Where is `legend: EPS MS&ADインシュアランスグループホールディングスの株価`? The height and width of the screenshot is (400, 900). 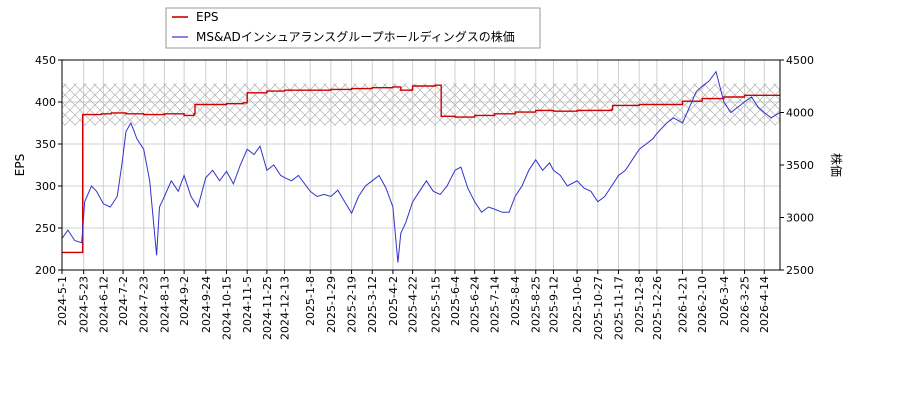 legend: EPS MS&ADインシュアランスグループホールディングスの株価 is located at coordinates (353, 28).